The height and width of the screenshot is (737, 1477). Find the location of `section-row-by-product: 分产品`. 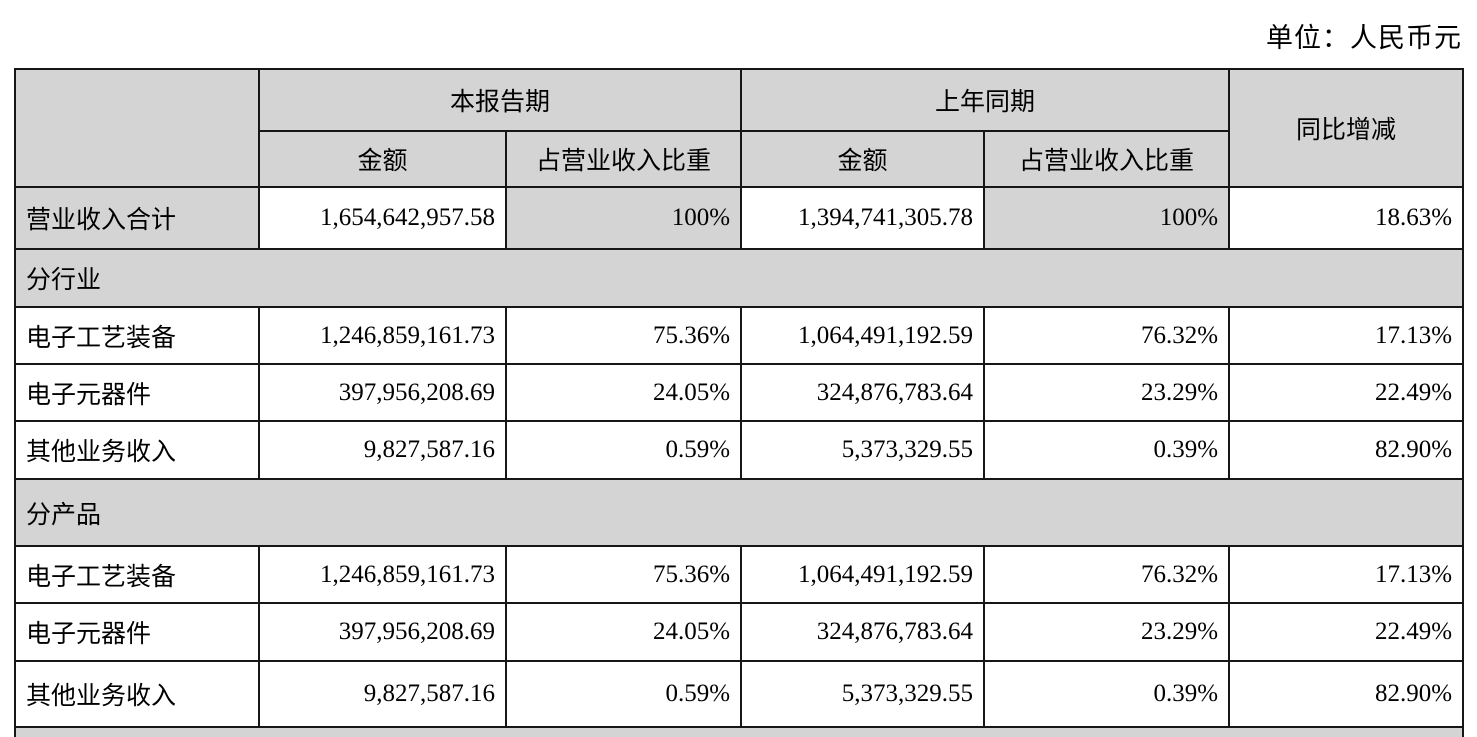

section-row-by-product: 分产品 is located at coordinates (739, 512).